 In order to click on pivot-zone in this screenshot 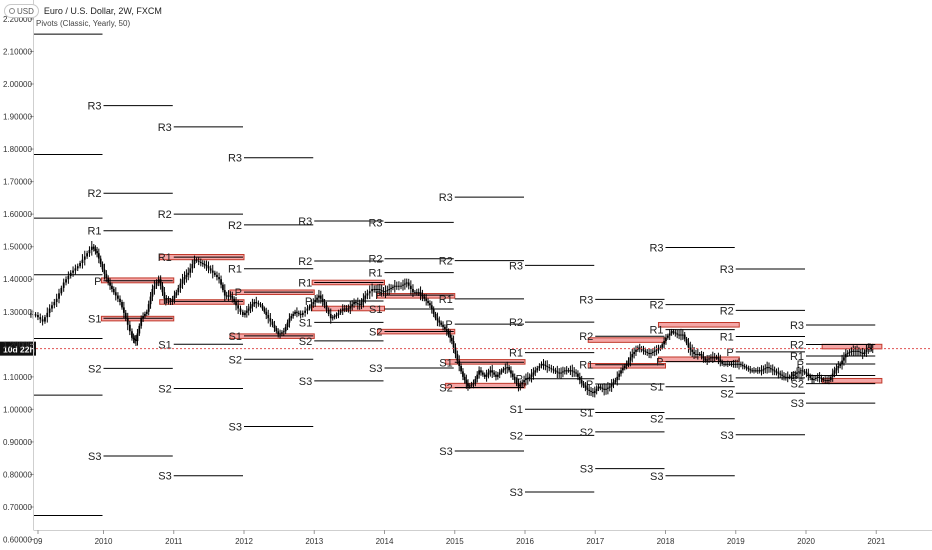, I will do `click(202, 302)`.